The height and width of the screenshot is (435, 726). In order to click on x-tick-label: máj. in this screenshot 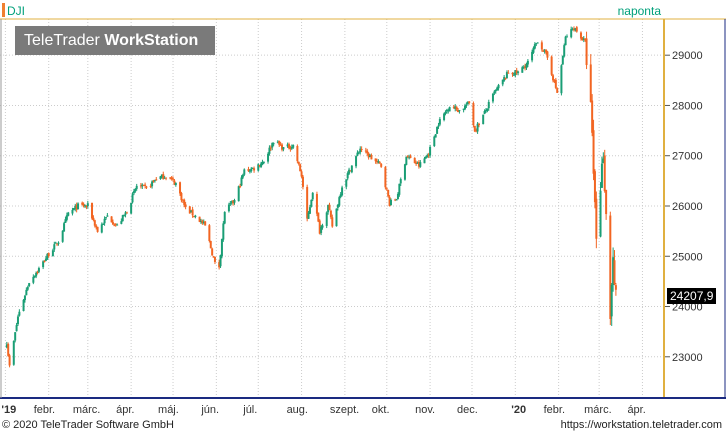, I will do `click(168, 410)`.